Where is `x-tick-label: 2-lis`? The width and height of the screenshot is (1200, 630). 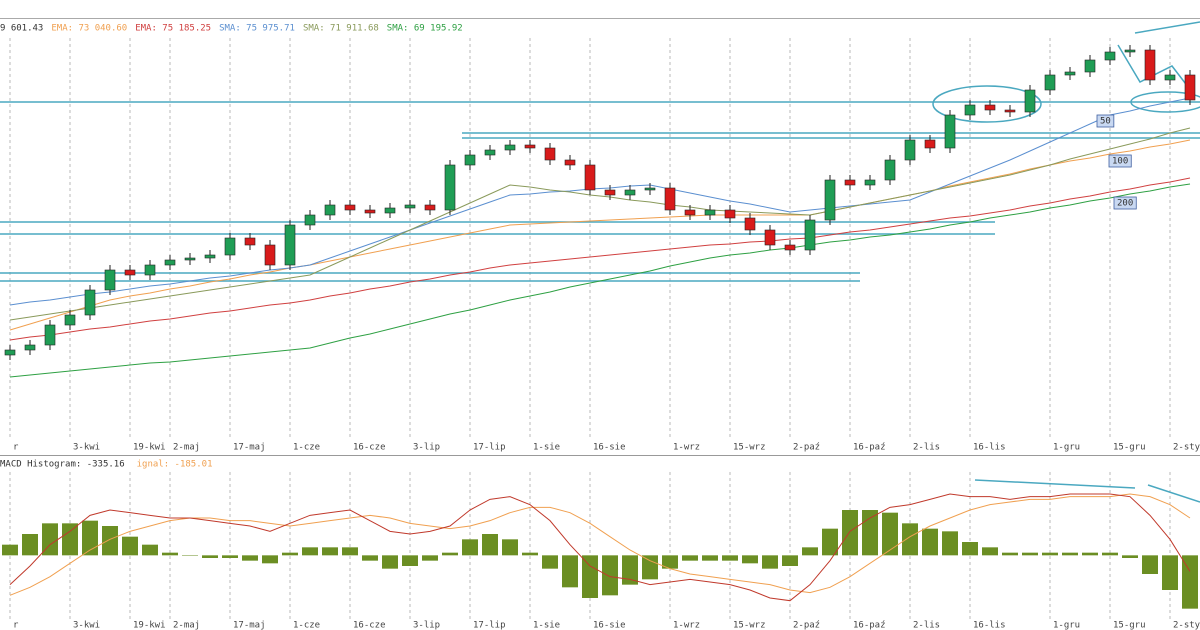
x-tick-label: 2-lis is located at coordinates (926, 625).